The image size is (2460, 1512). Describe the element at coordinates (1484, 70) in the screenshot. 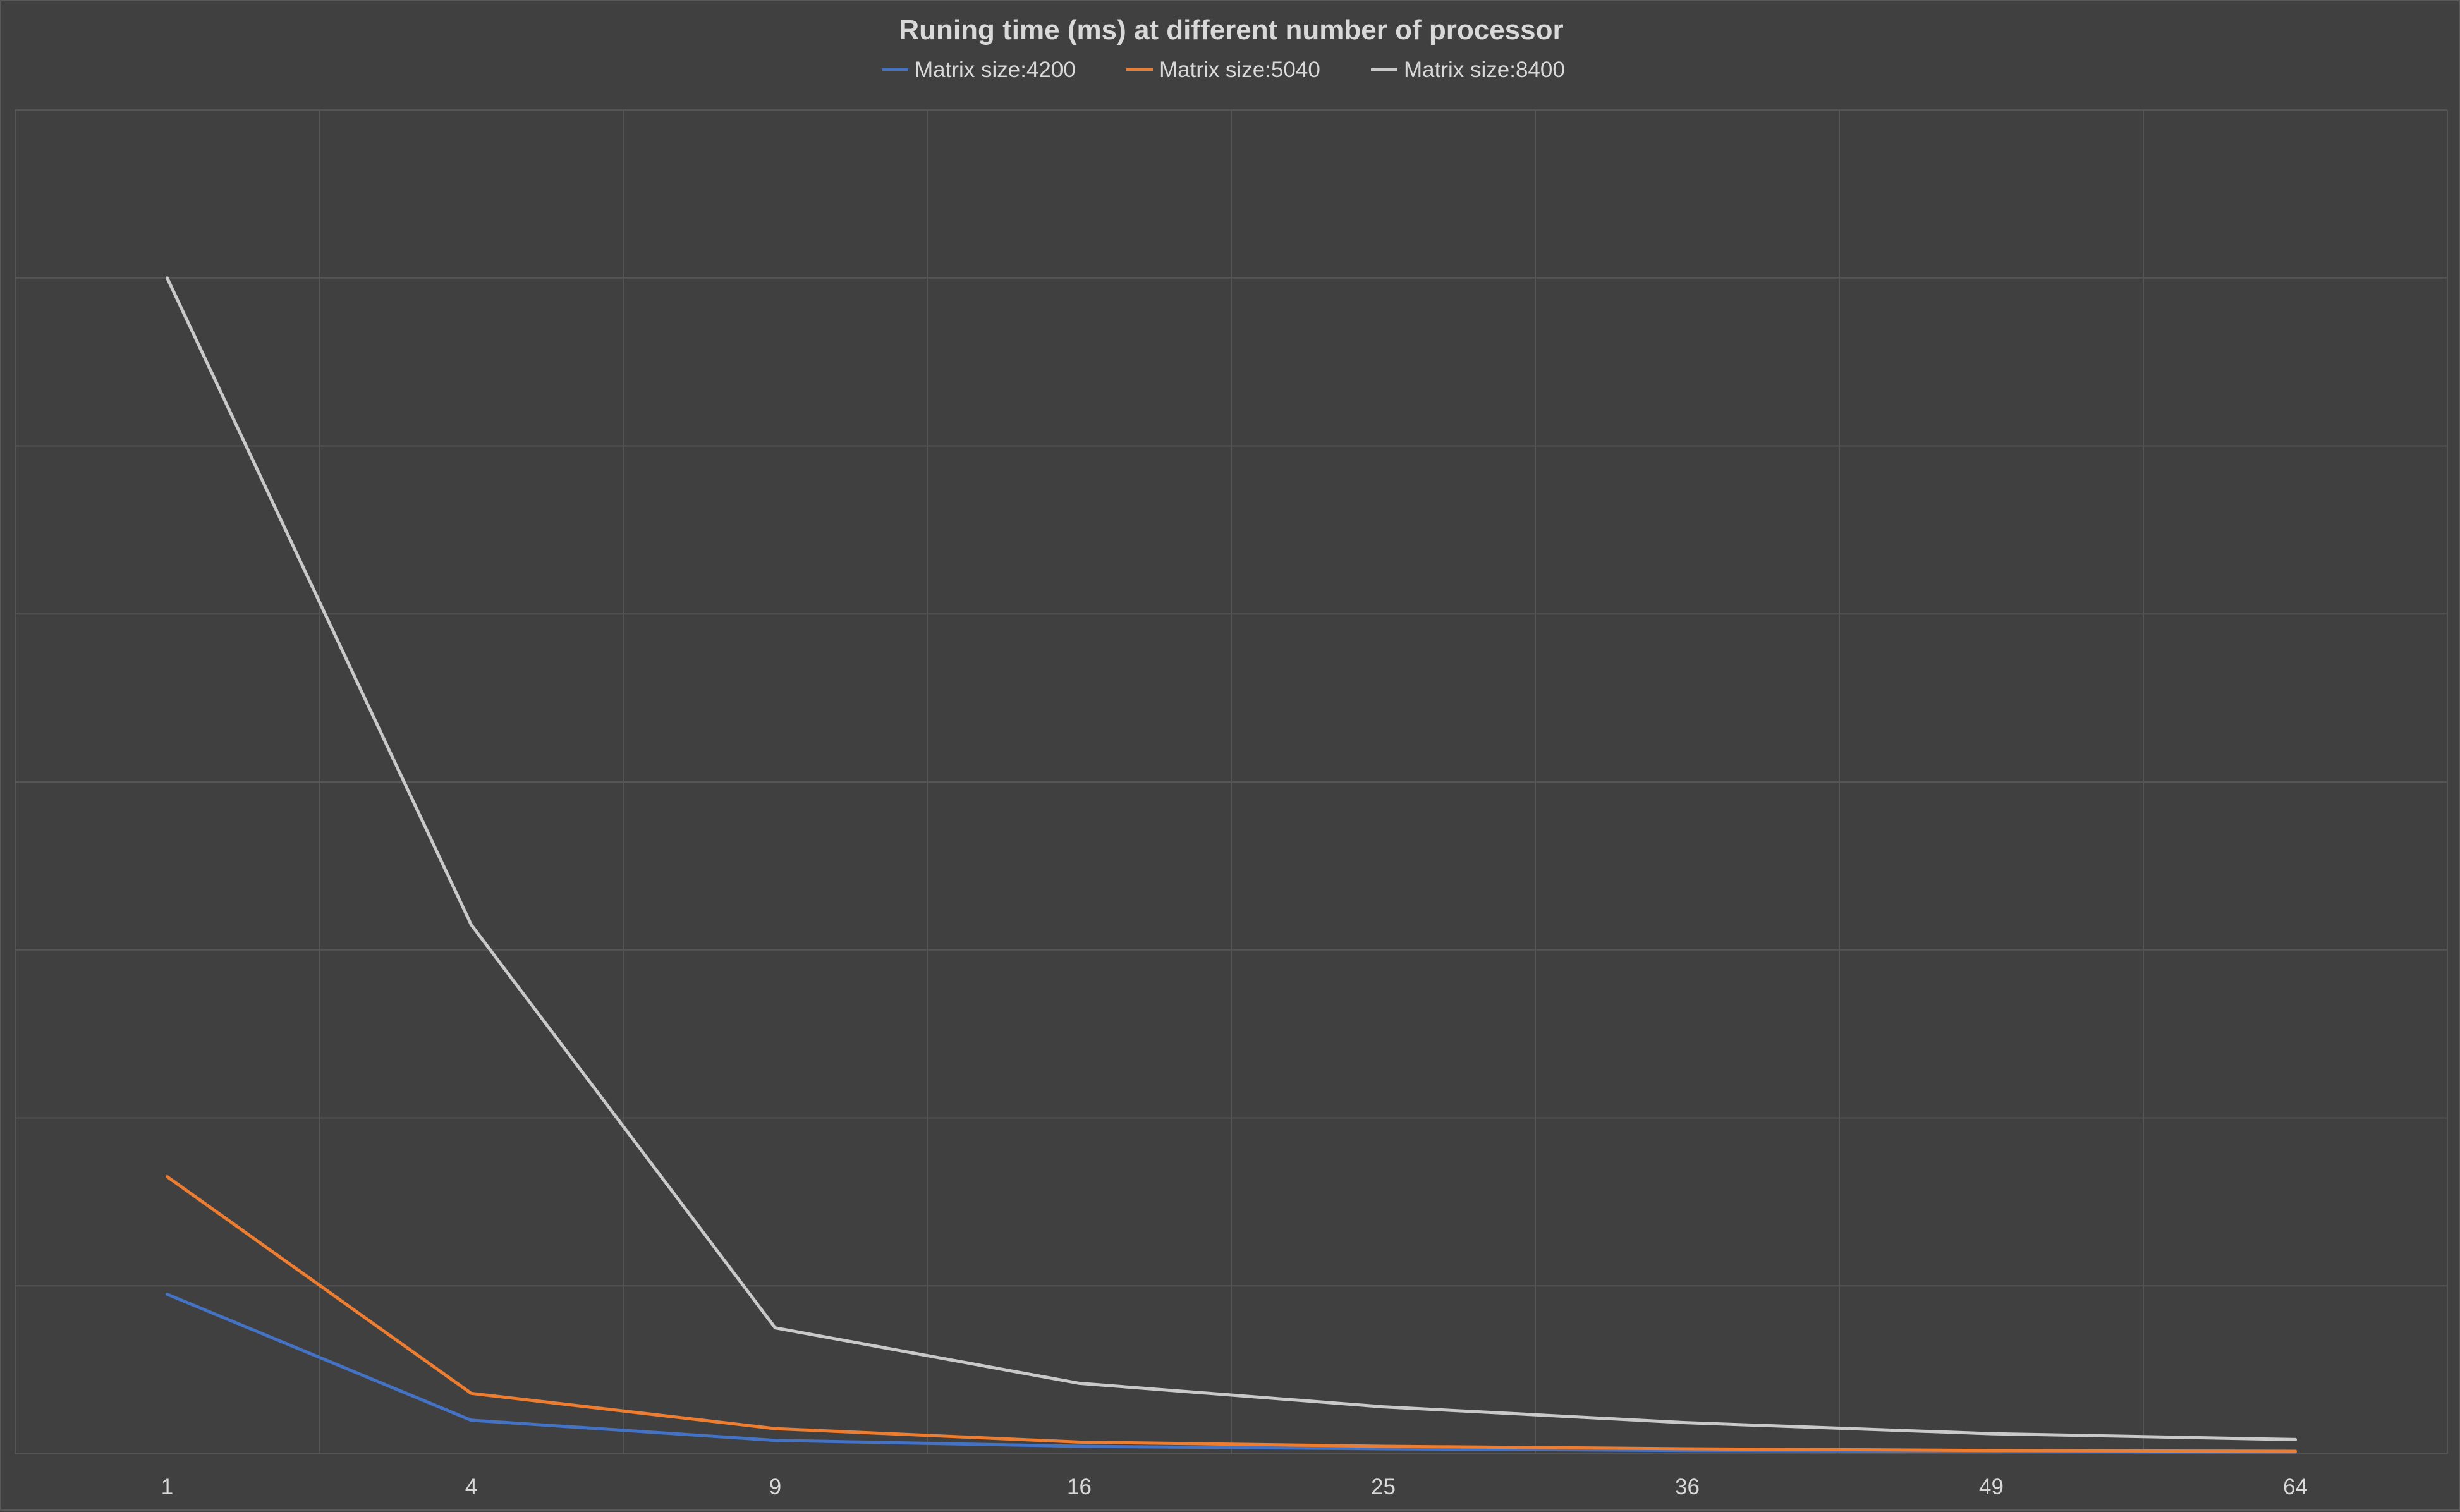

I see `legend-label-3: Matrix size:8400` at that location.